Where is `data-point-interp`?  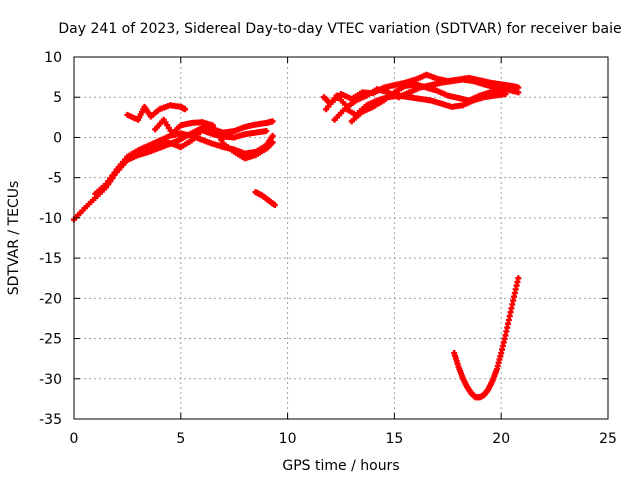
data-point-interp is located at coordinates (214, 129).